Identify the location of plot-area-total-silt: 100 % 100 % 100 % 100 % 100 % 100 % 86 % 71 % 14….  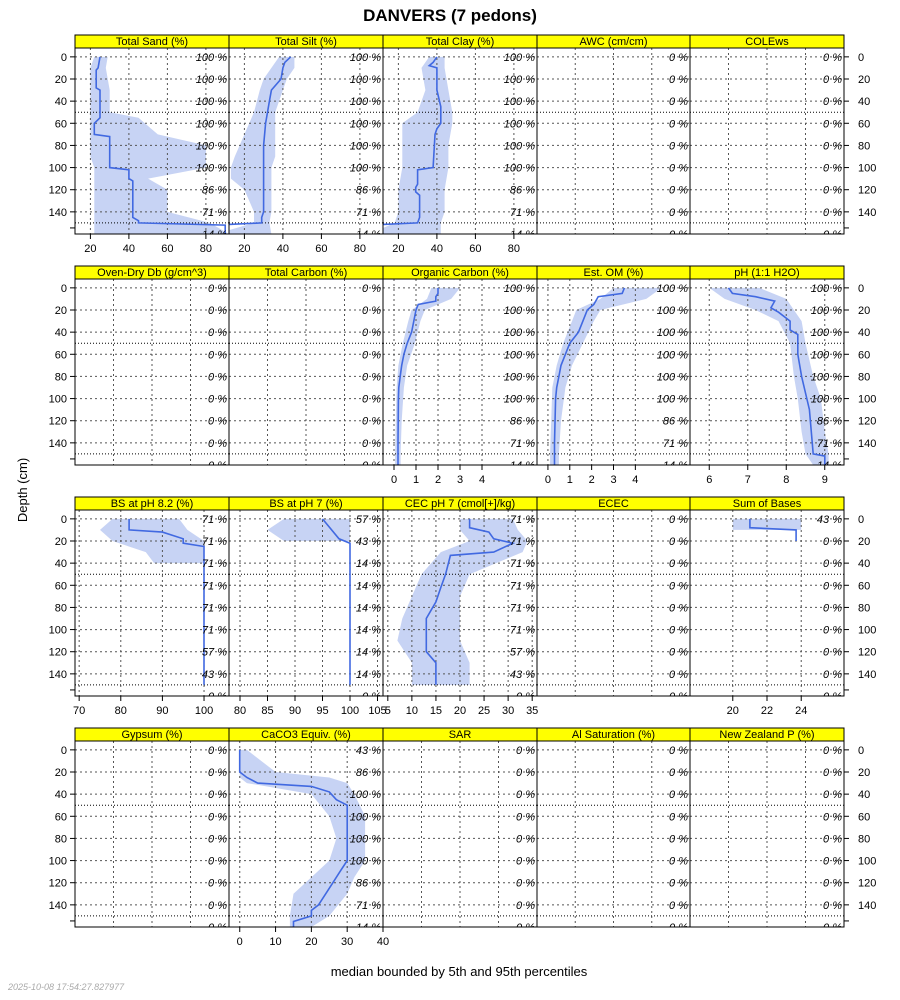
(306, 141).